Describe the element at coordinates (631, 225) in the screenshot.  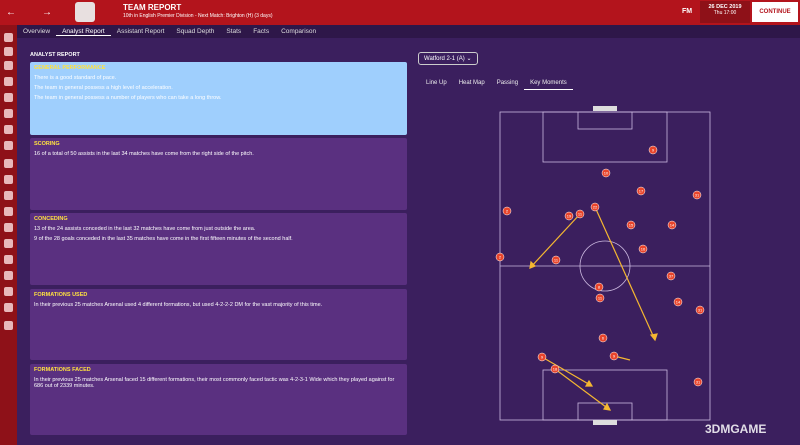
I see `player-number: 15` at that location.